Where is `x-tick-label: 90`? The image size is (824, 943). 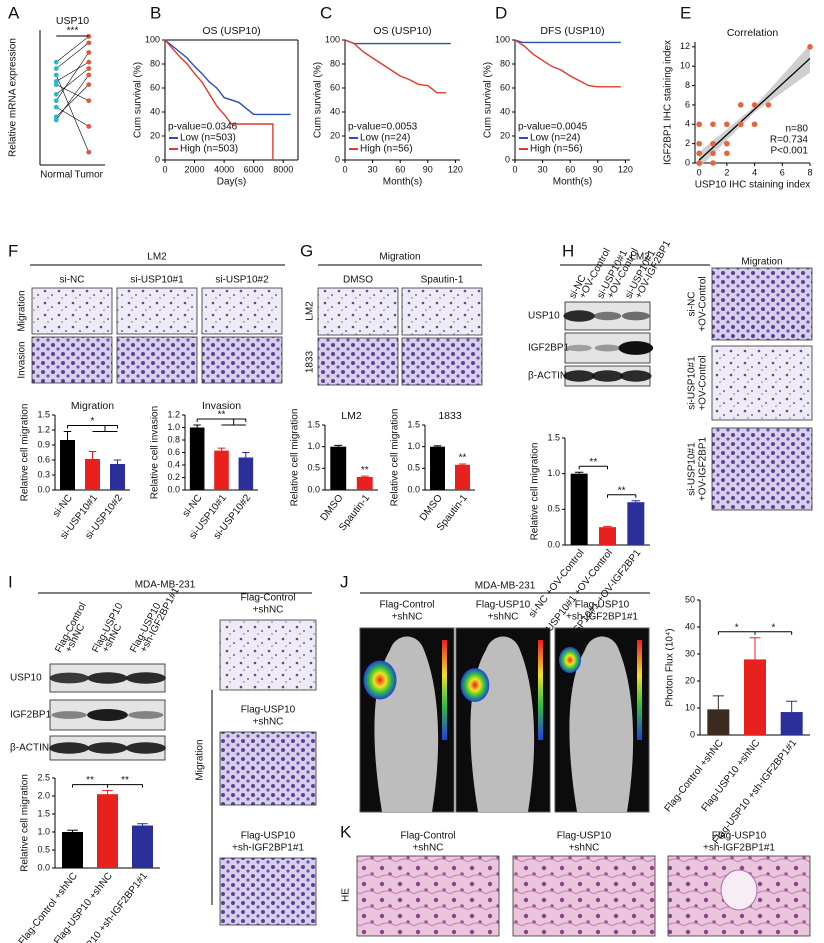
x-tick-label: 90 is located at coordinates (428, 169).